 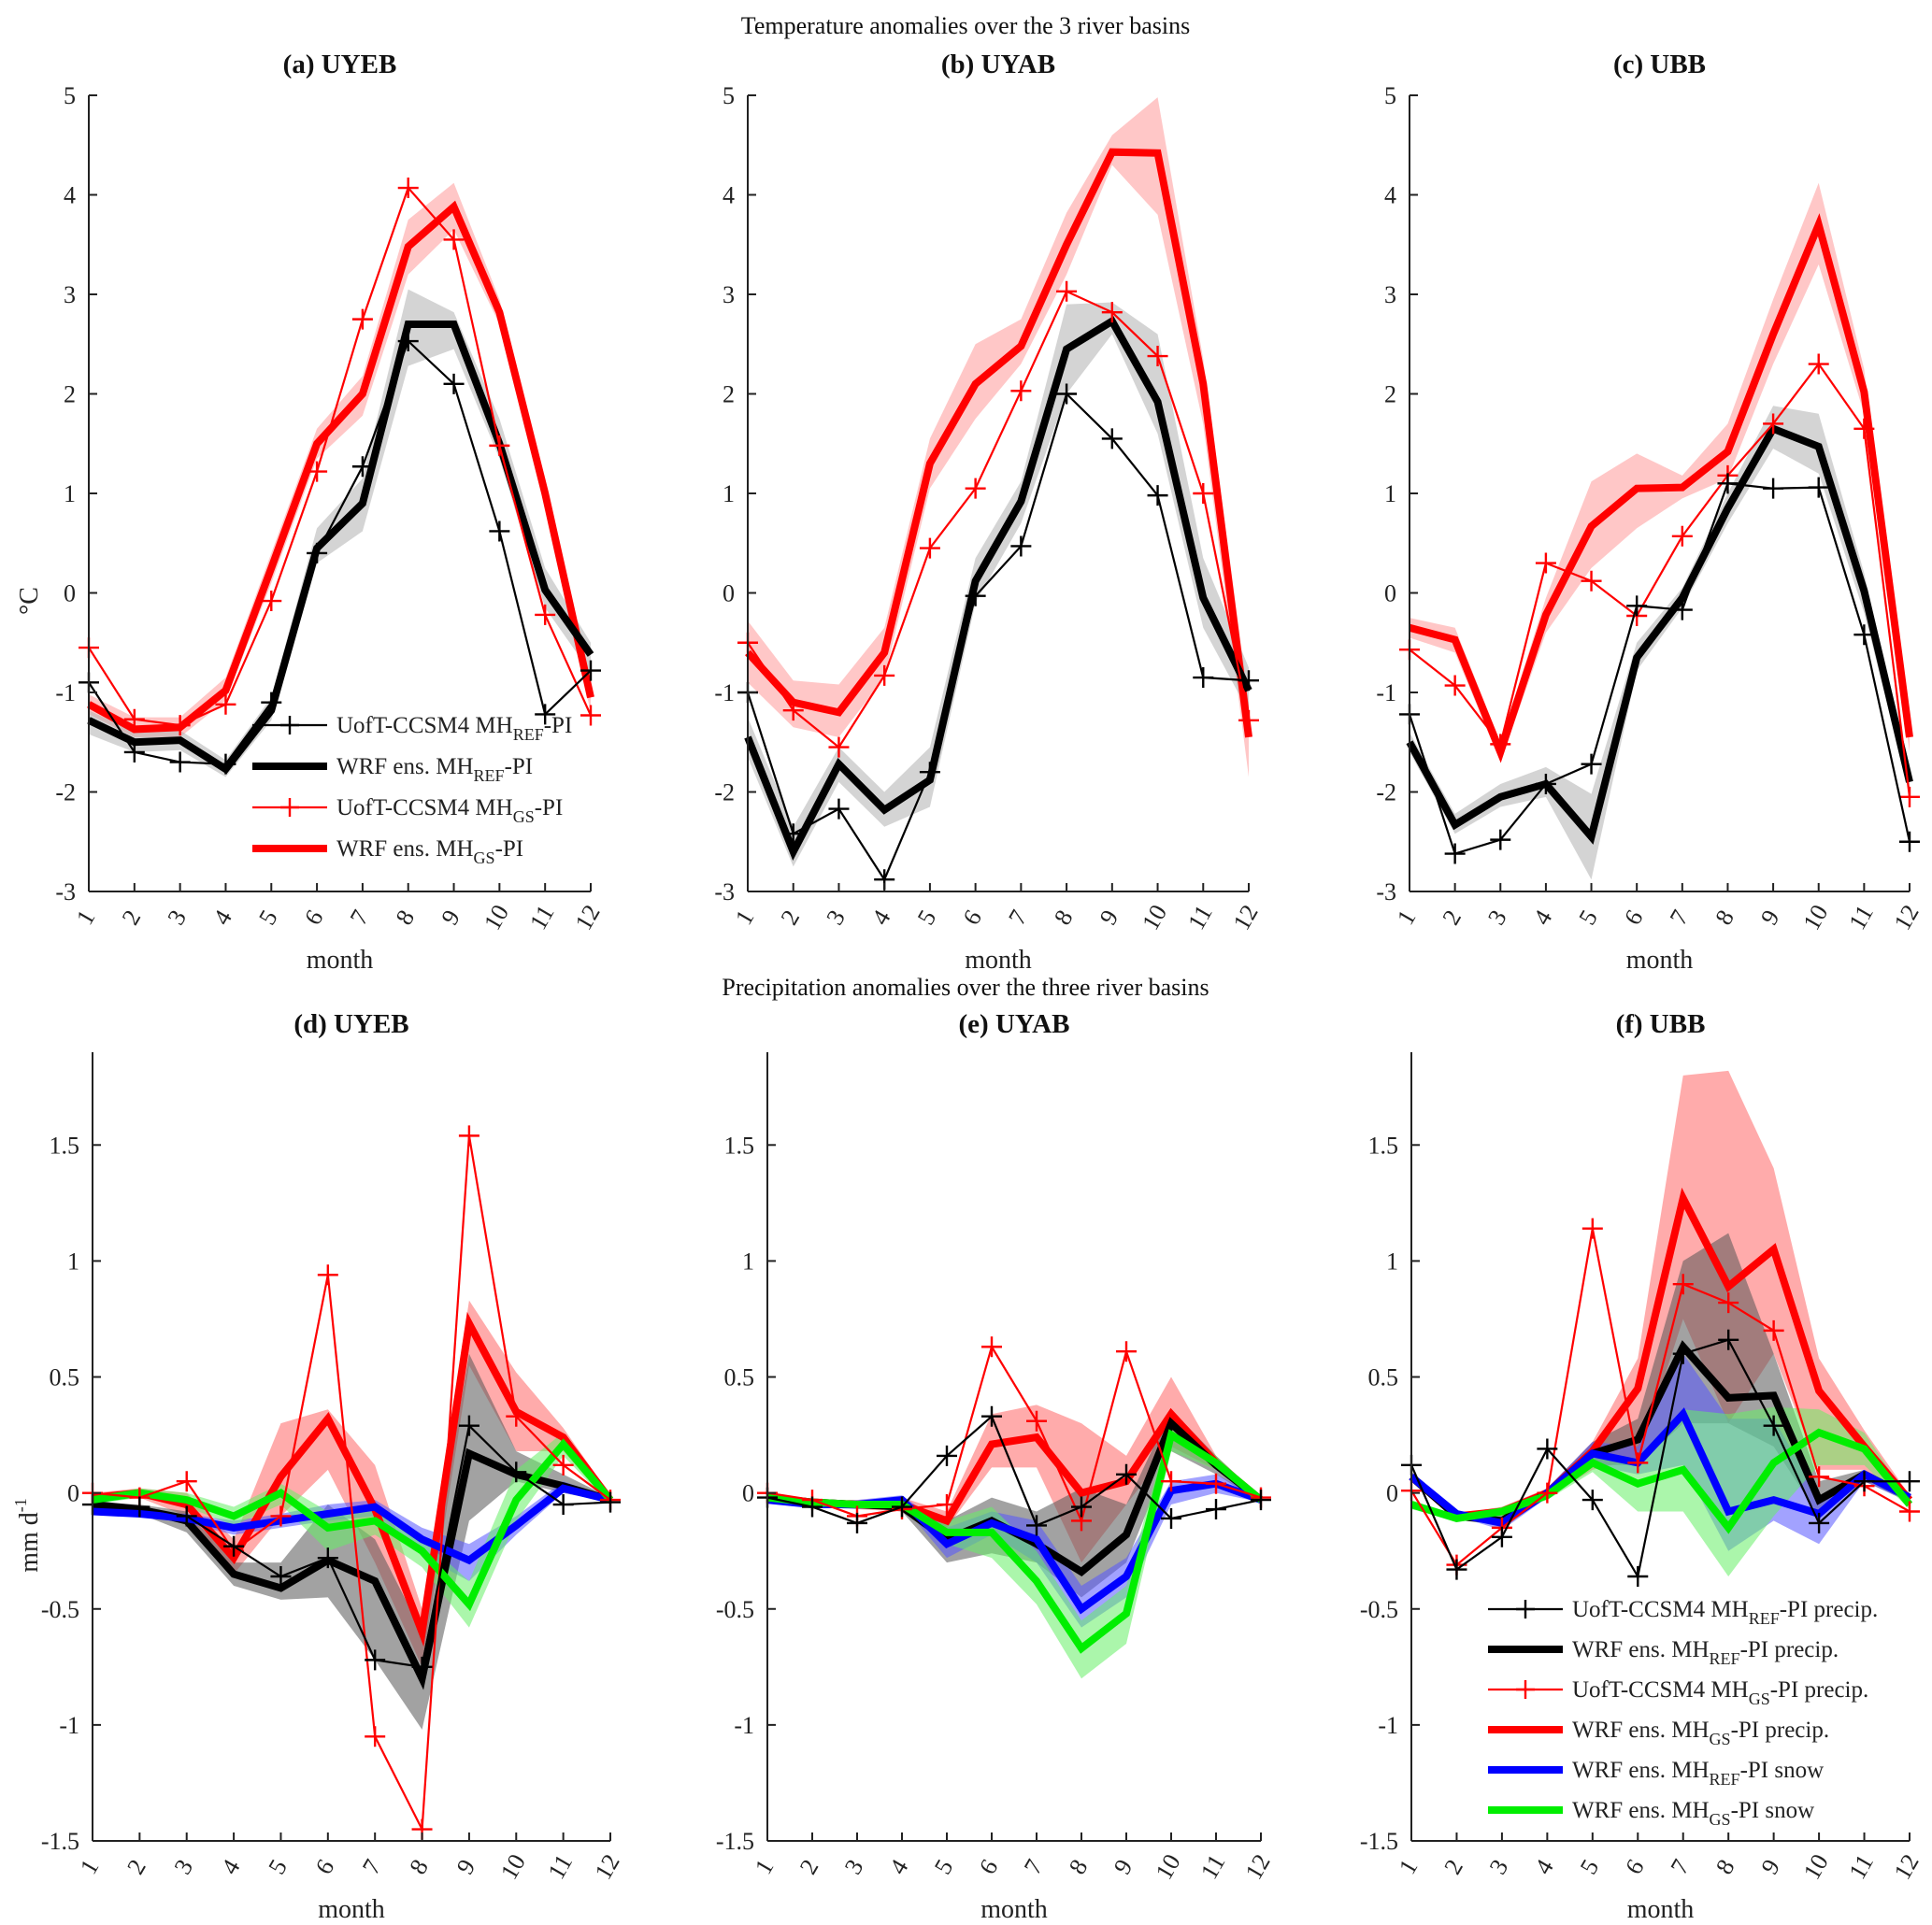 I want to click on y-axis-label: mm d-1, so click(x=27, y=1535).